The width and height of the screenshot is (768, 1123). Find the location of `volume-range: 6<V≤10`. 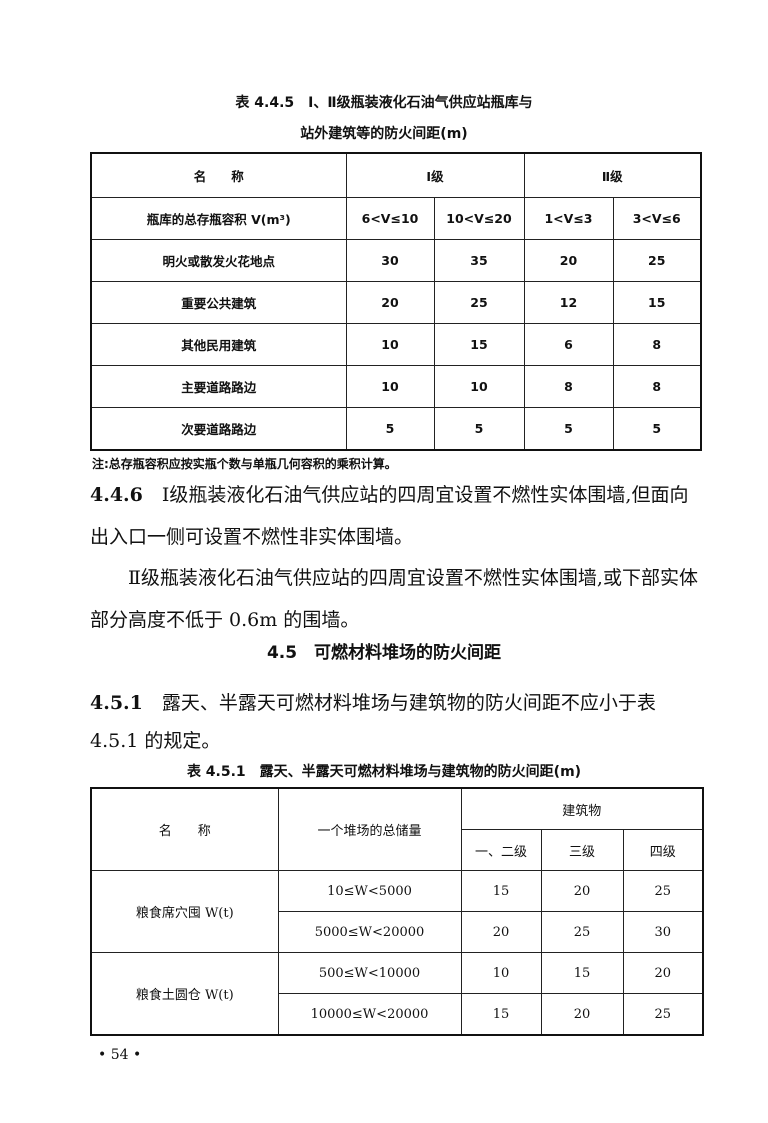

volume-range: 6<V≤10 is located at coordinates (390, 218).